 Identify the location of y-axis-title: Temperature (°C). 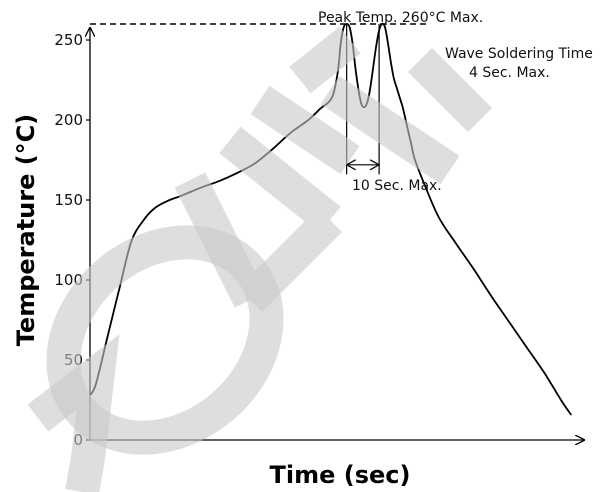
(26, 230).